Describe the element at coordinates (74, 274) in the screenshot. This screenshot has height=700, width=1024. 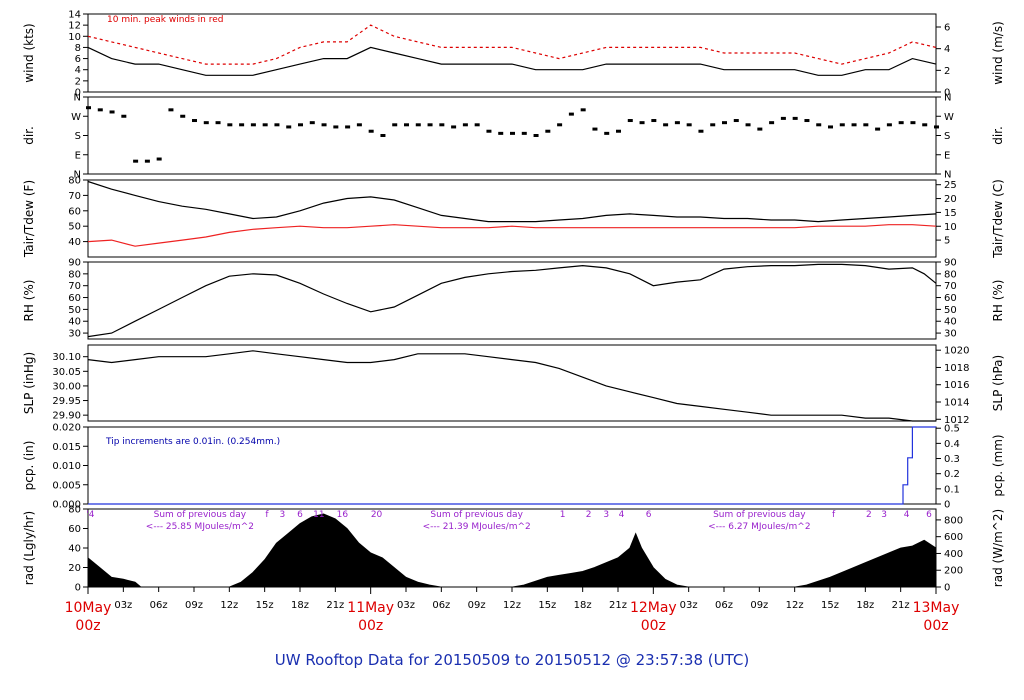
I see `ytick-label-left: 80` at that location.